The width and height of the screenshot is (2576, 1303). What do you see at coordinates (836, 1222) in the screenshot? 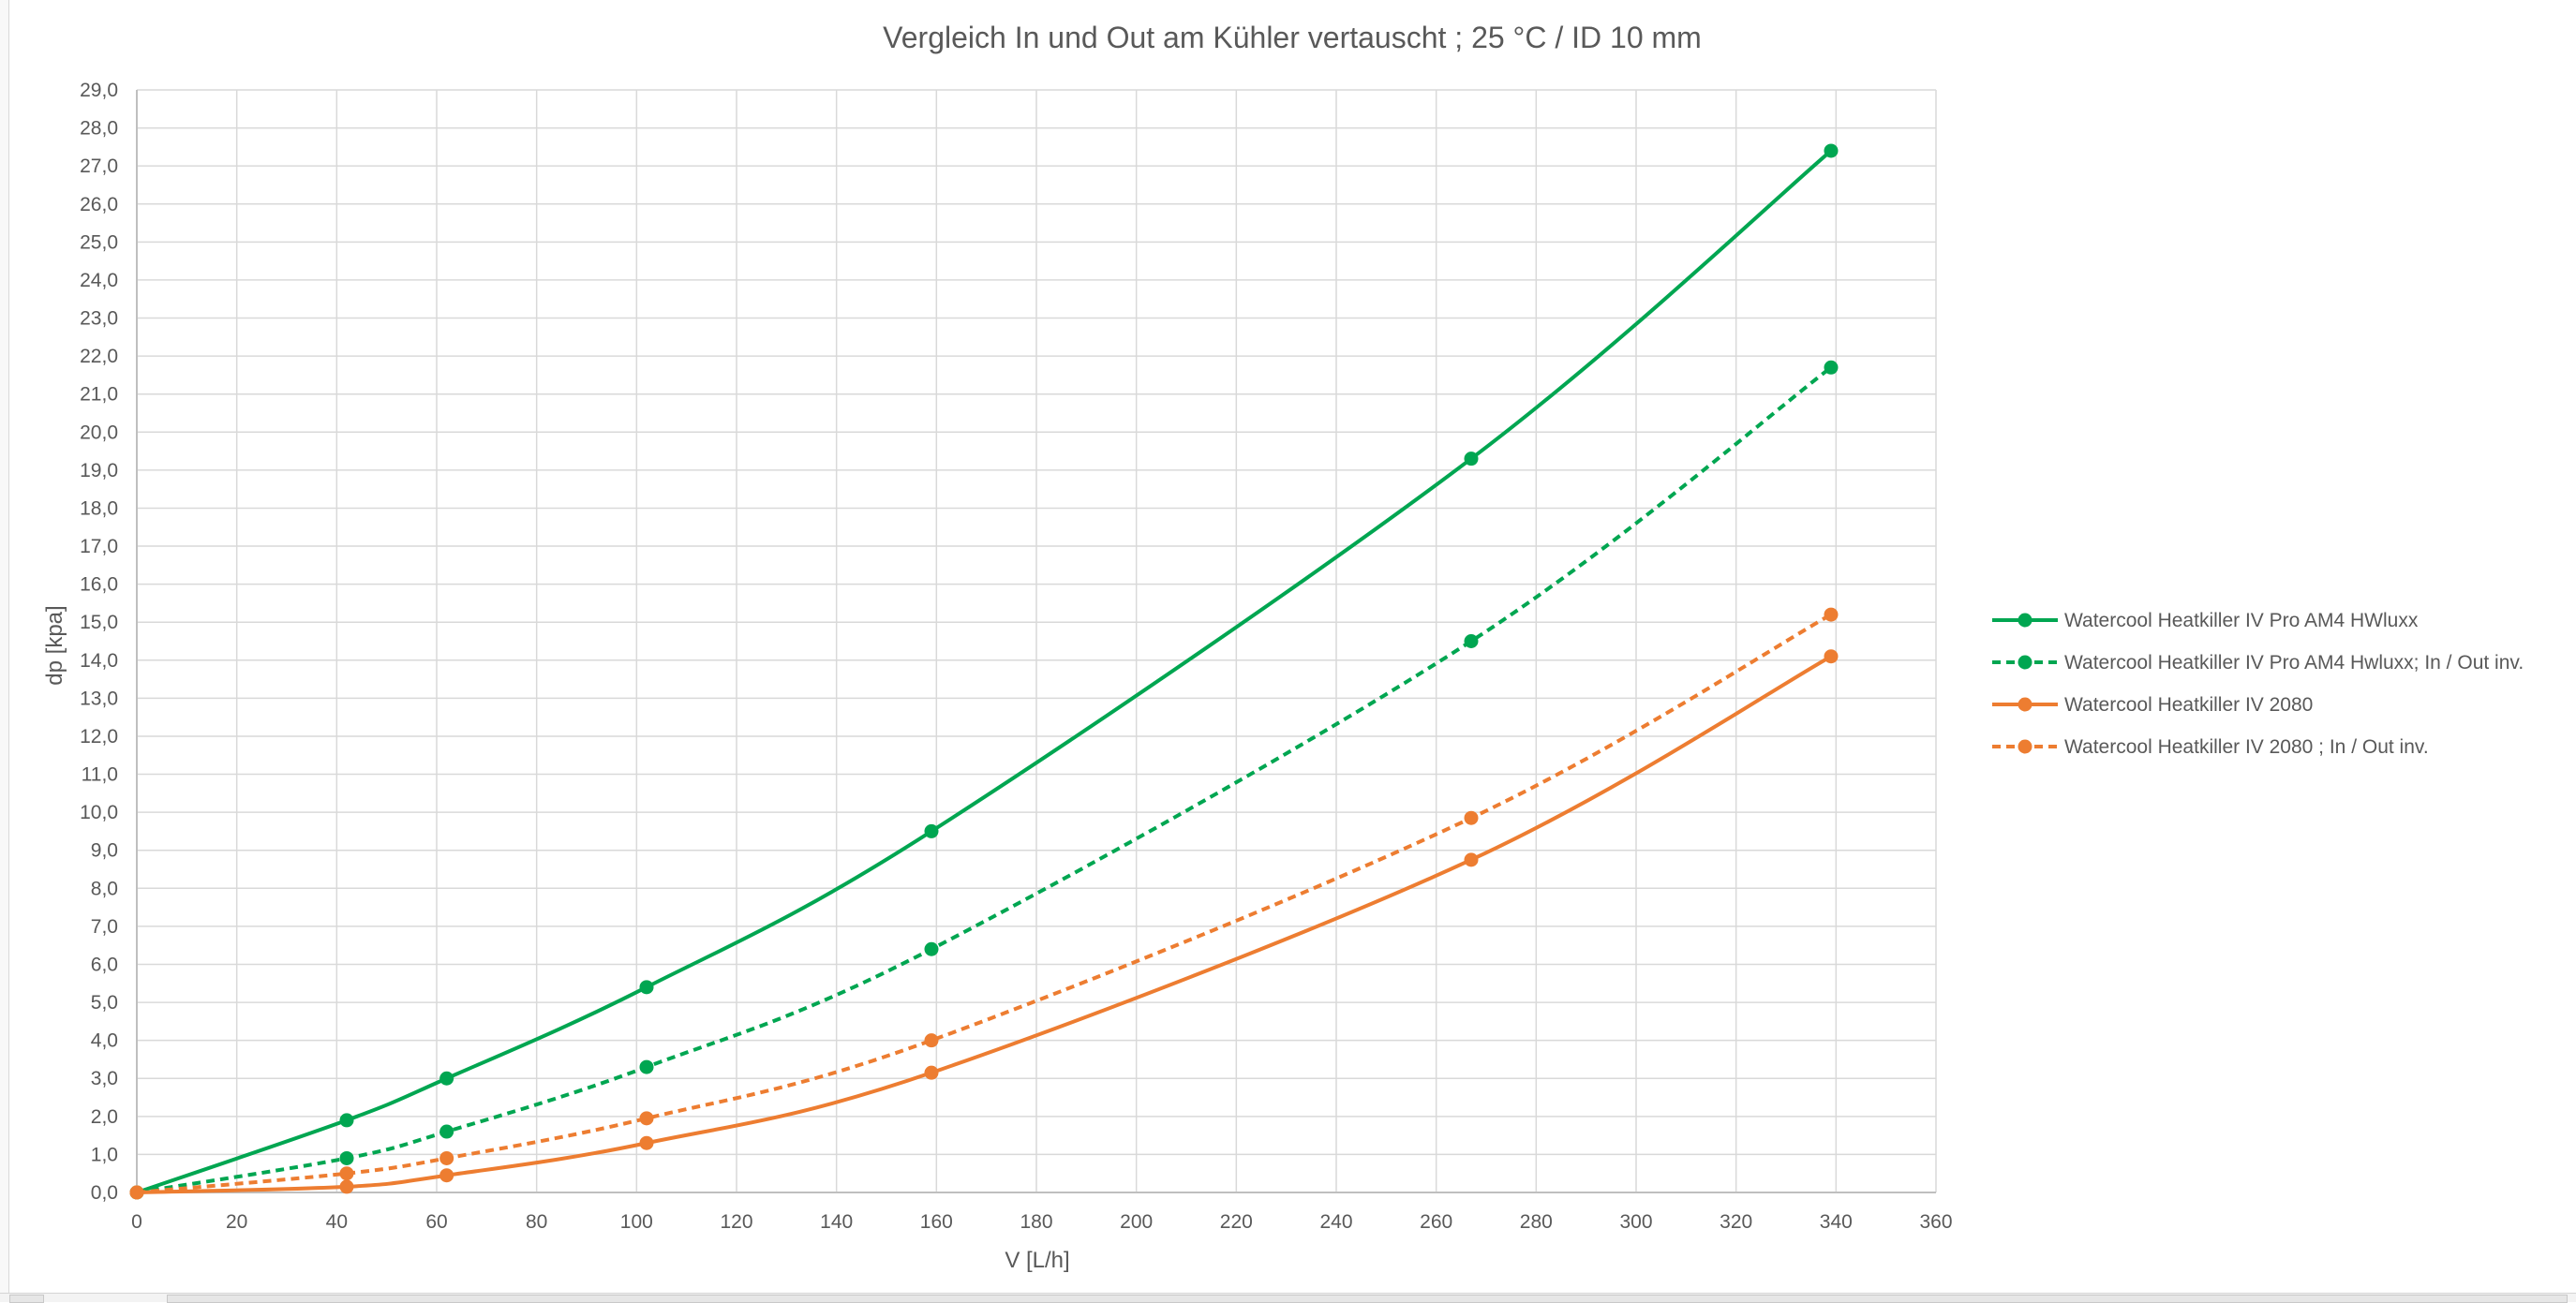
I see `x-tick-label: 140` at bounding box center [836, 1222].